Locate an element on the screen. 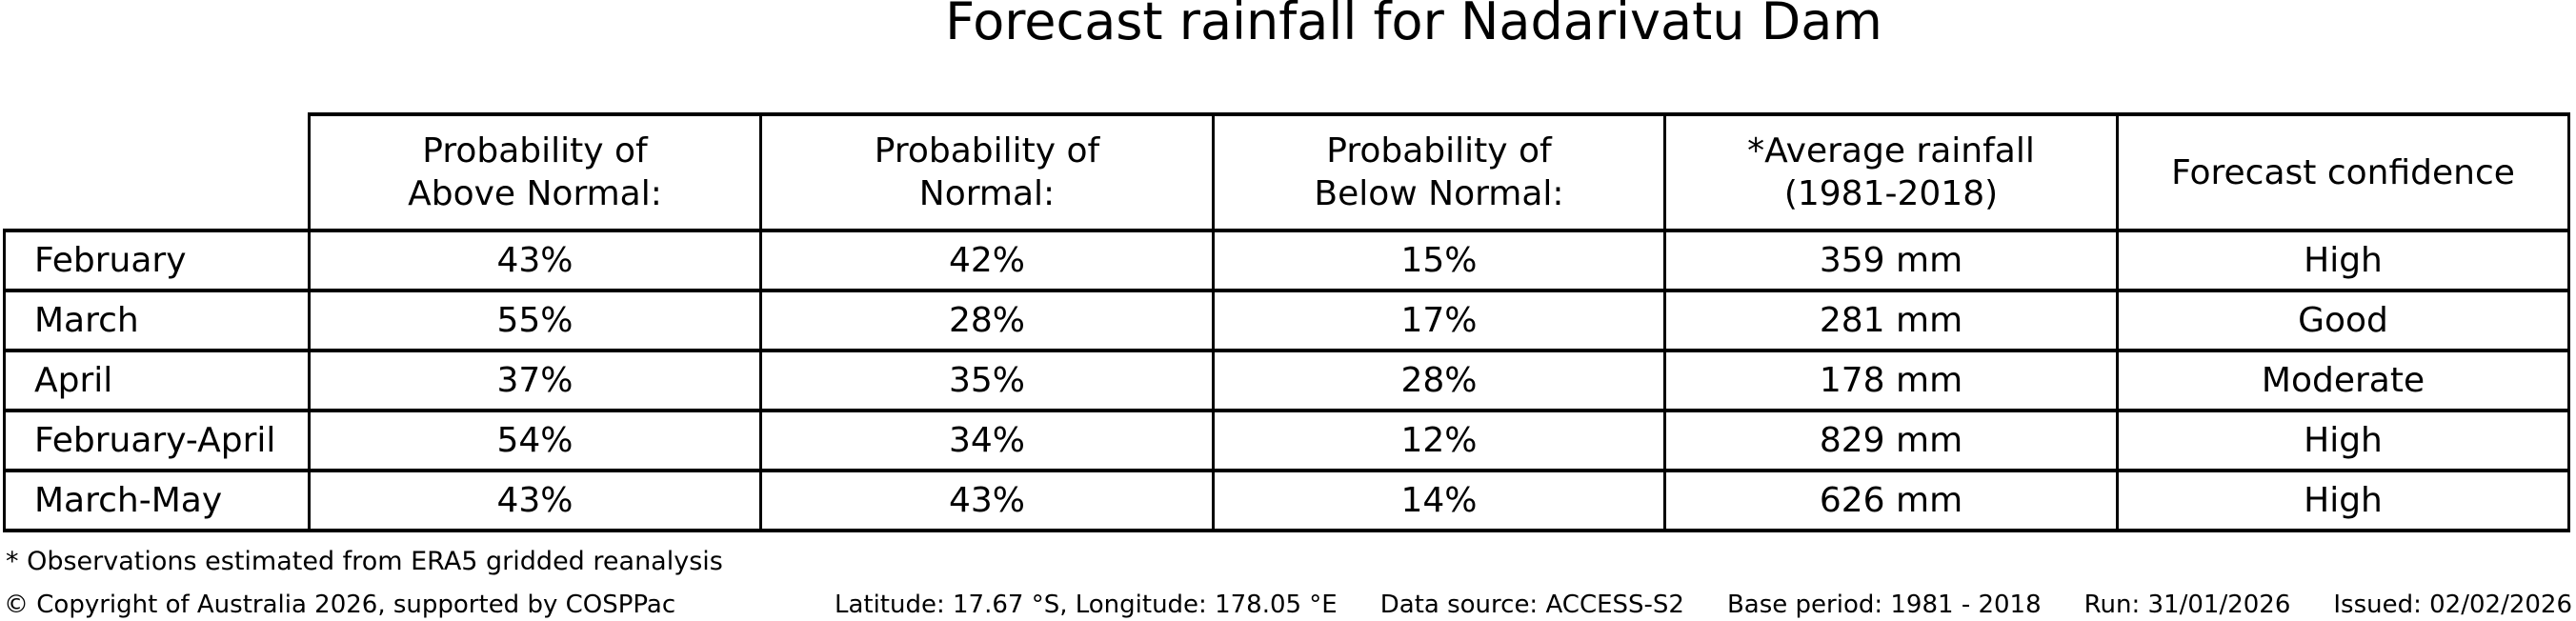 This screenshot has width=2576, height=621. cell-confidence: Good is located at coordinates (2343, 320).